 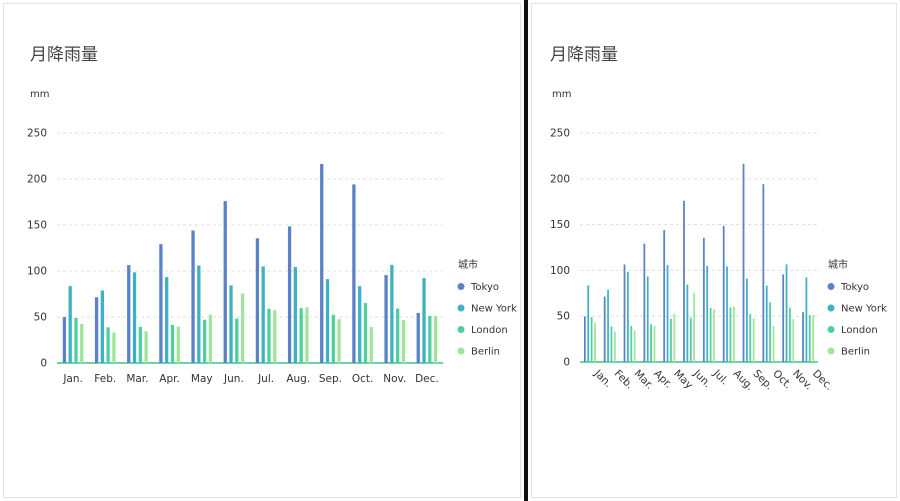 I want to click on legend-label: Berlin, so click(x=855, y=352).